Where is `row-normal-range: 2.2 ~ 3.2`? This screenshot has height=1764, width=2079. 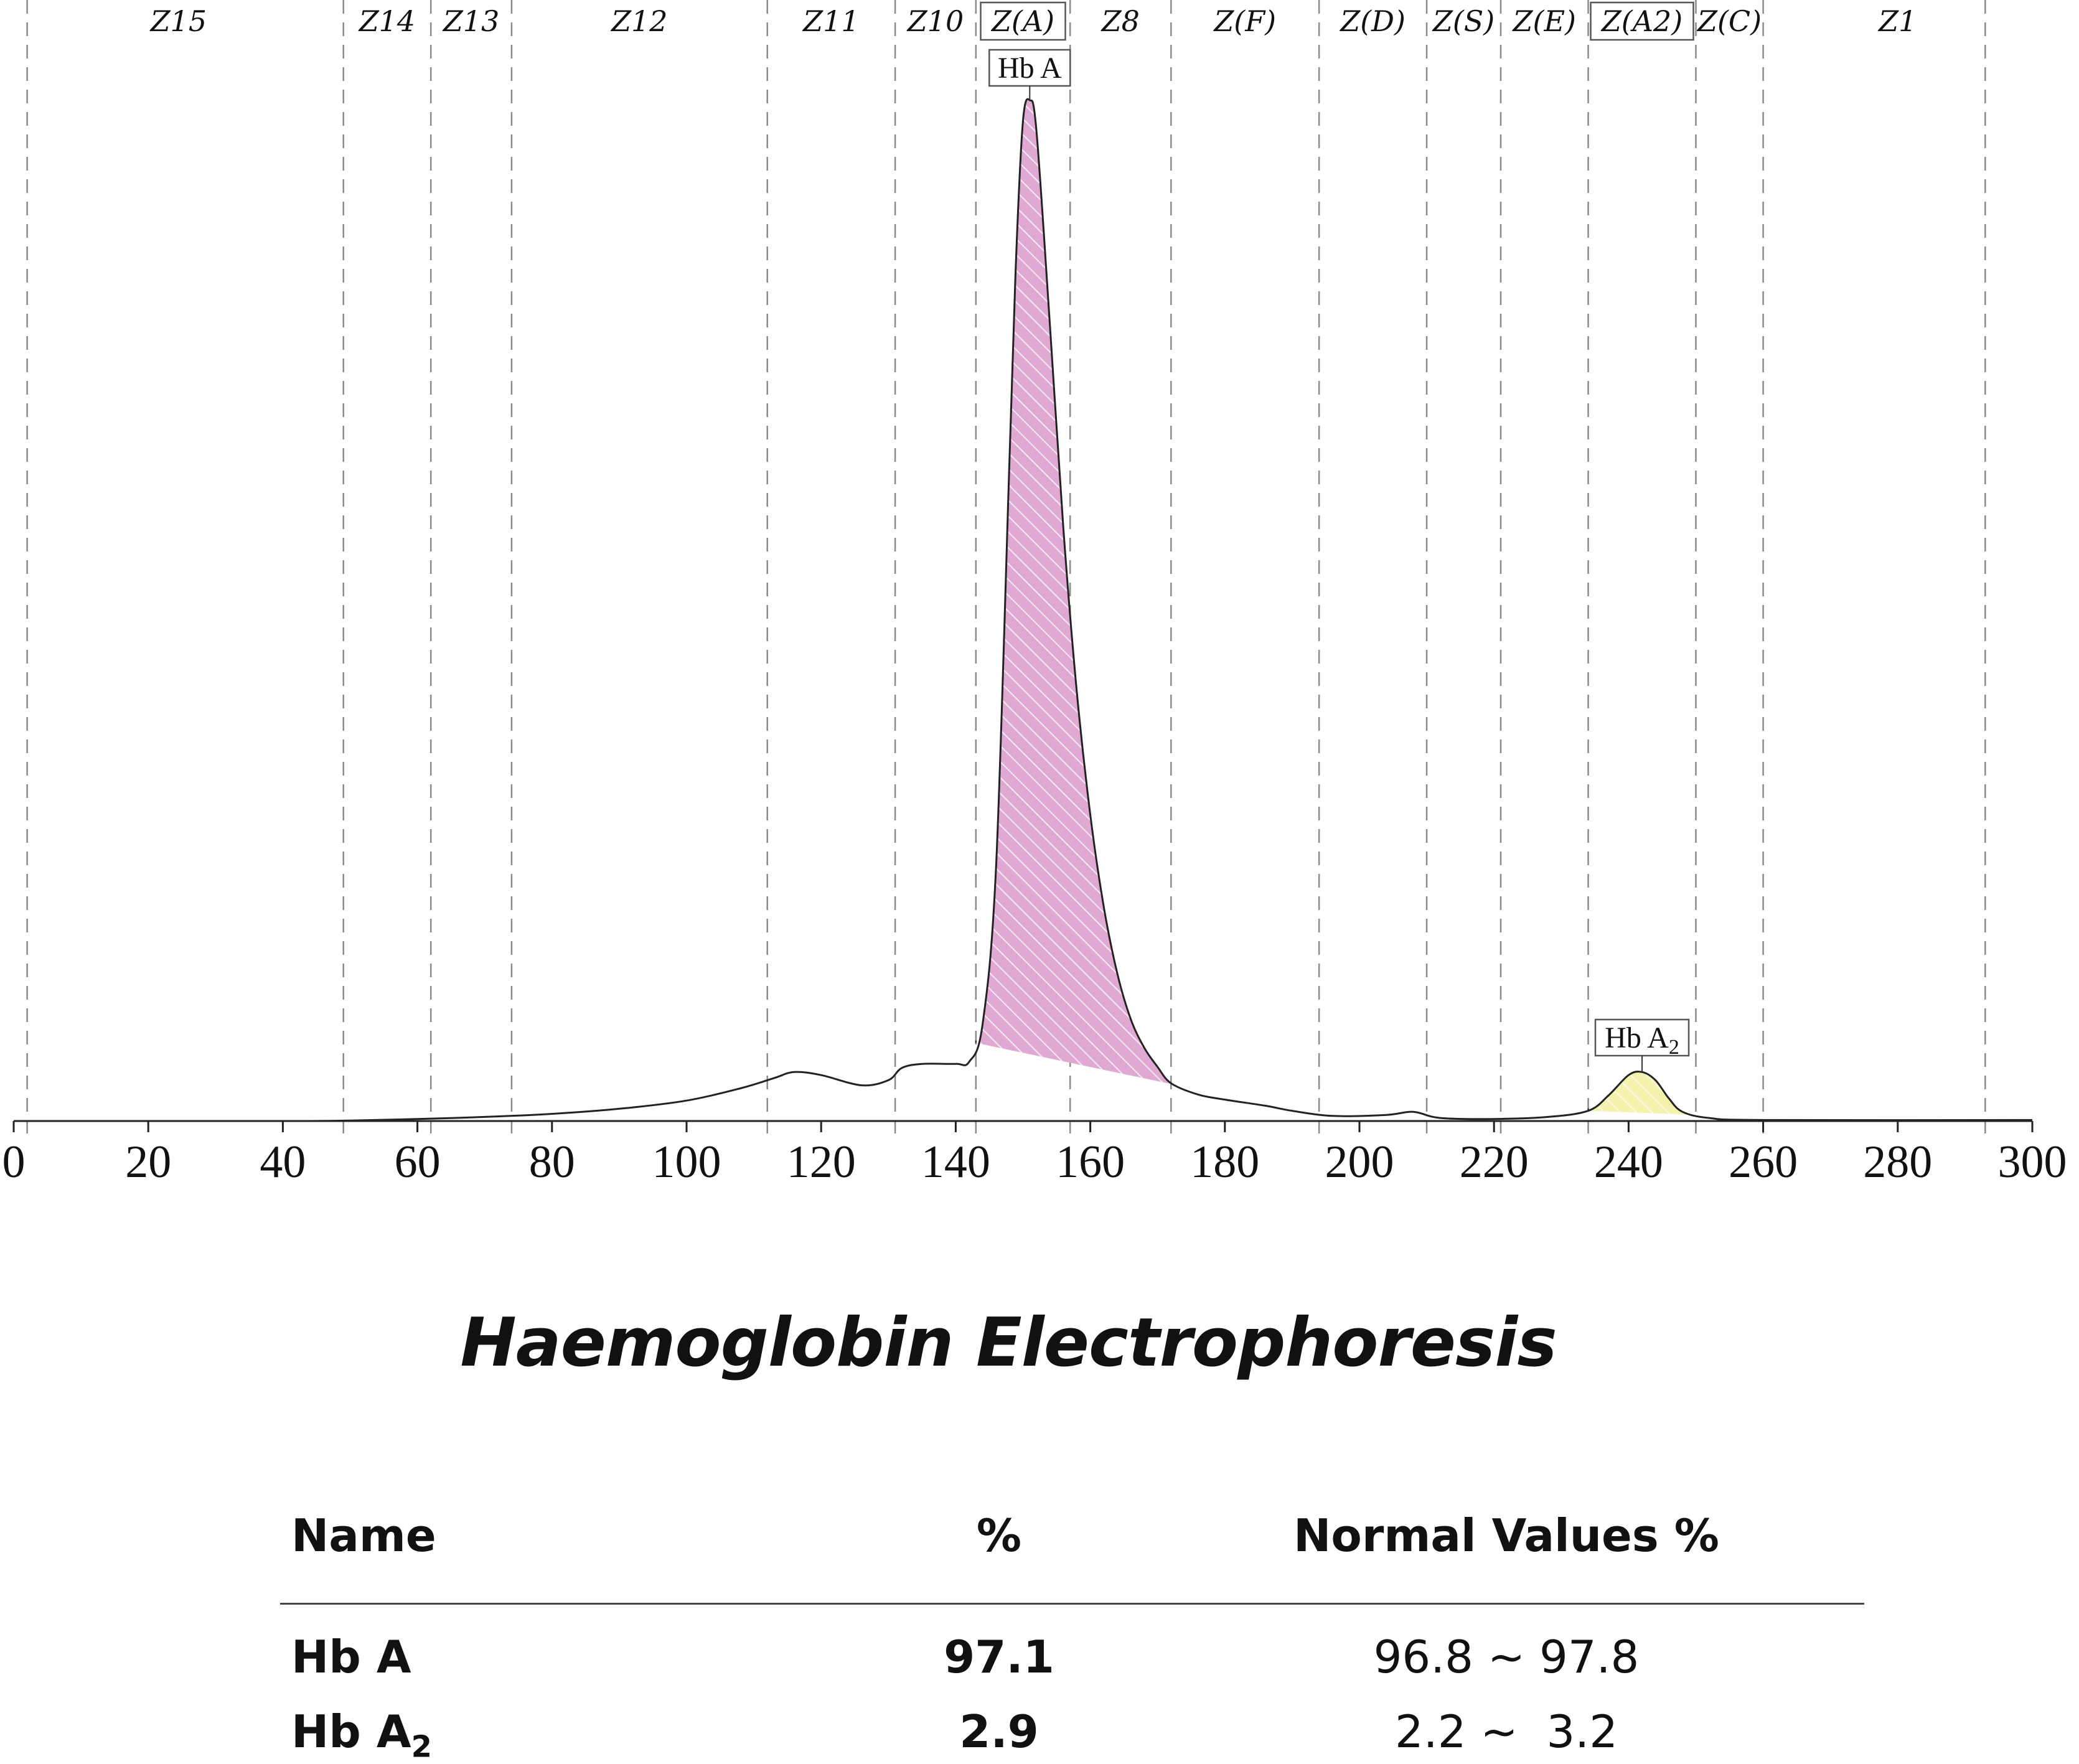
row-normal-range: 2.2 ~ 3.2 is located at coordinates (1506, 1731).